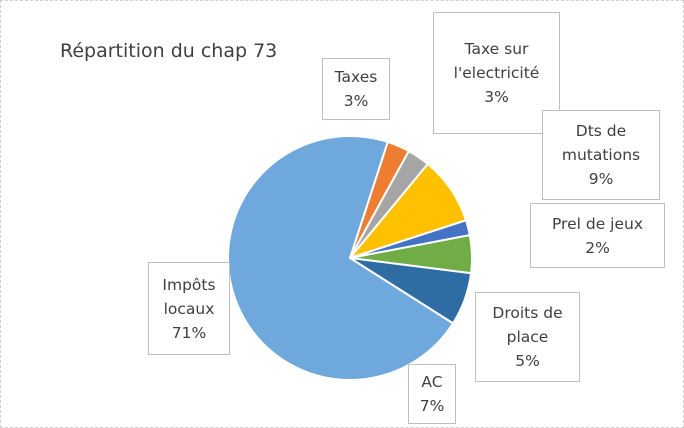  I want to click on label-name: Dts de mutations, so click(601, 143).